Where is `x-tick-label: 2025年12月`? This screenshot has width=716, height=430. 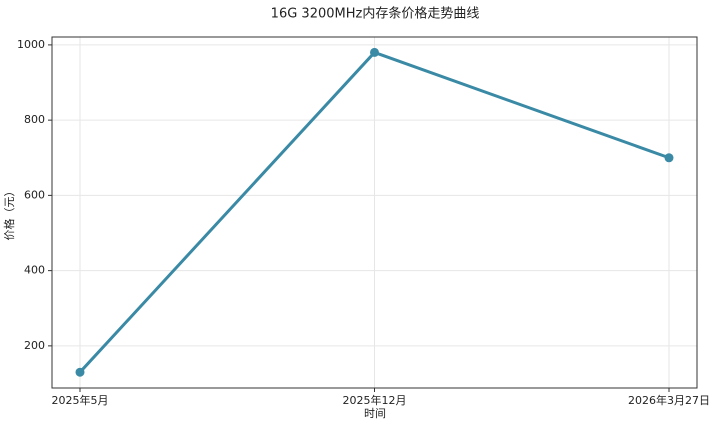 x-tick-label: 2025年12月 is located at coordinates (375, 400).